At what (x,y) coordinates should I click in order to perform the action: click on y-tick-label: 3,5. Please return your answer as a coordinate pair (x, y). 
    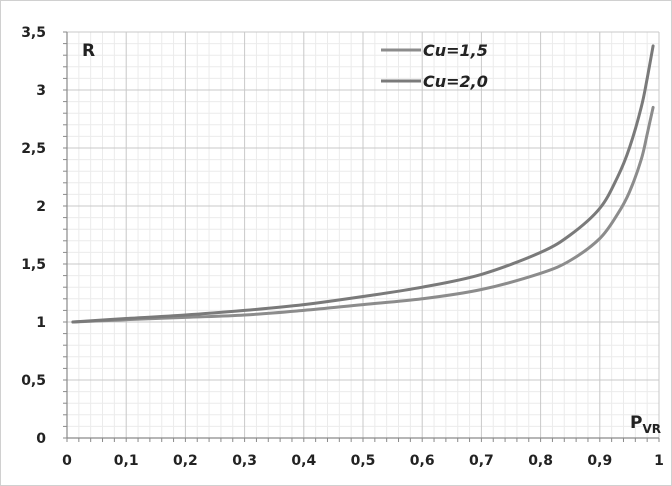
    Looking at the image, I should click on (33, 33).